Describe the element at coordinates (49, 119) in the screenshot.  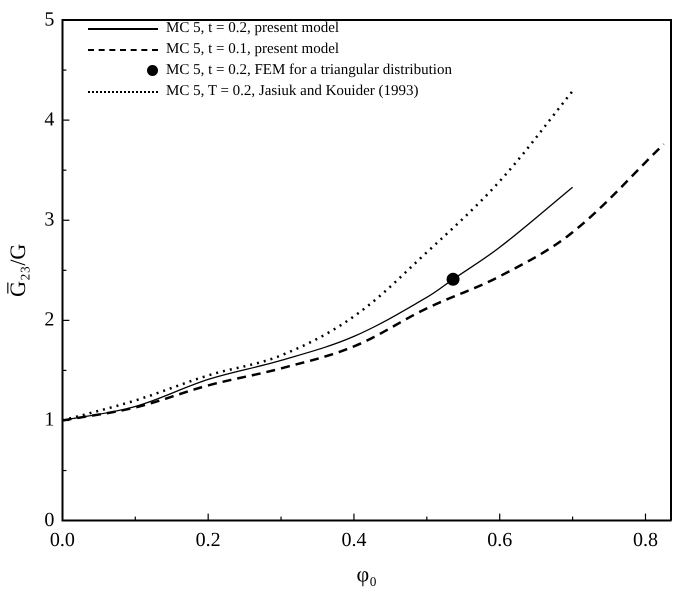
I see `y-tick-label: 4` at that location.